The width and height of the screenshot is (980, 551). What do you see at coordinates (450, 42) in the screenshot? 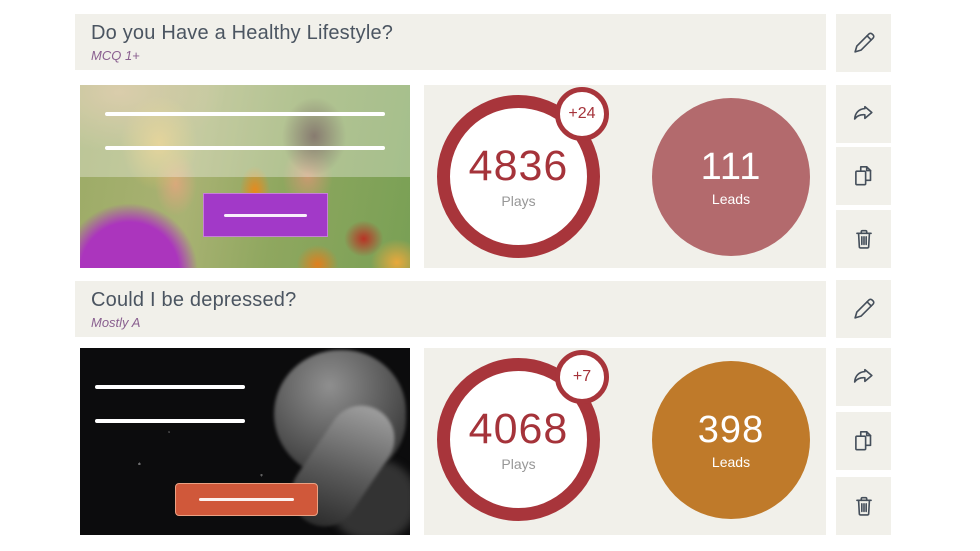
I see `quiz-card-header: Do you Have a Healthy Lifestyle? MCQ 1+` at bounding box center [450, 42].